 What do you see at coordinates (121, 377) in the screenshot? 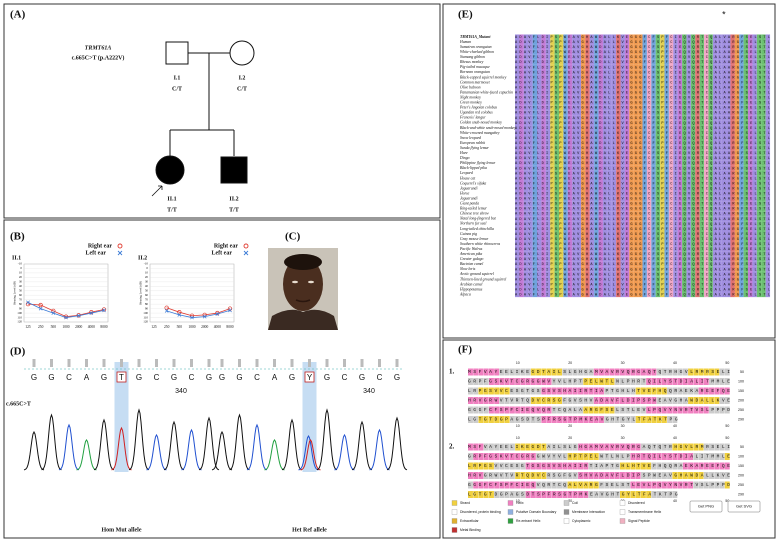
I see `base-box` at bounding box center [121, 377].